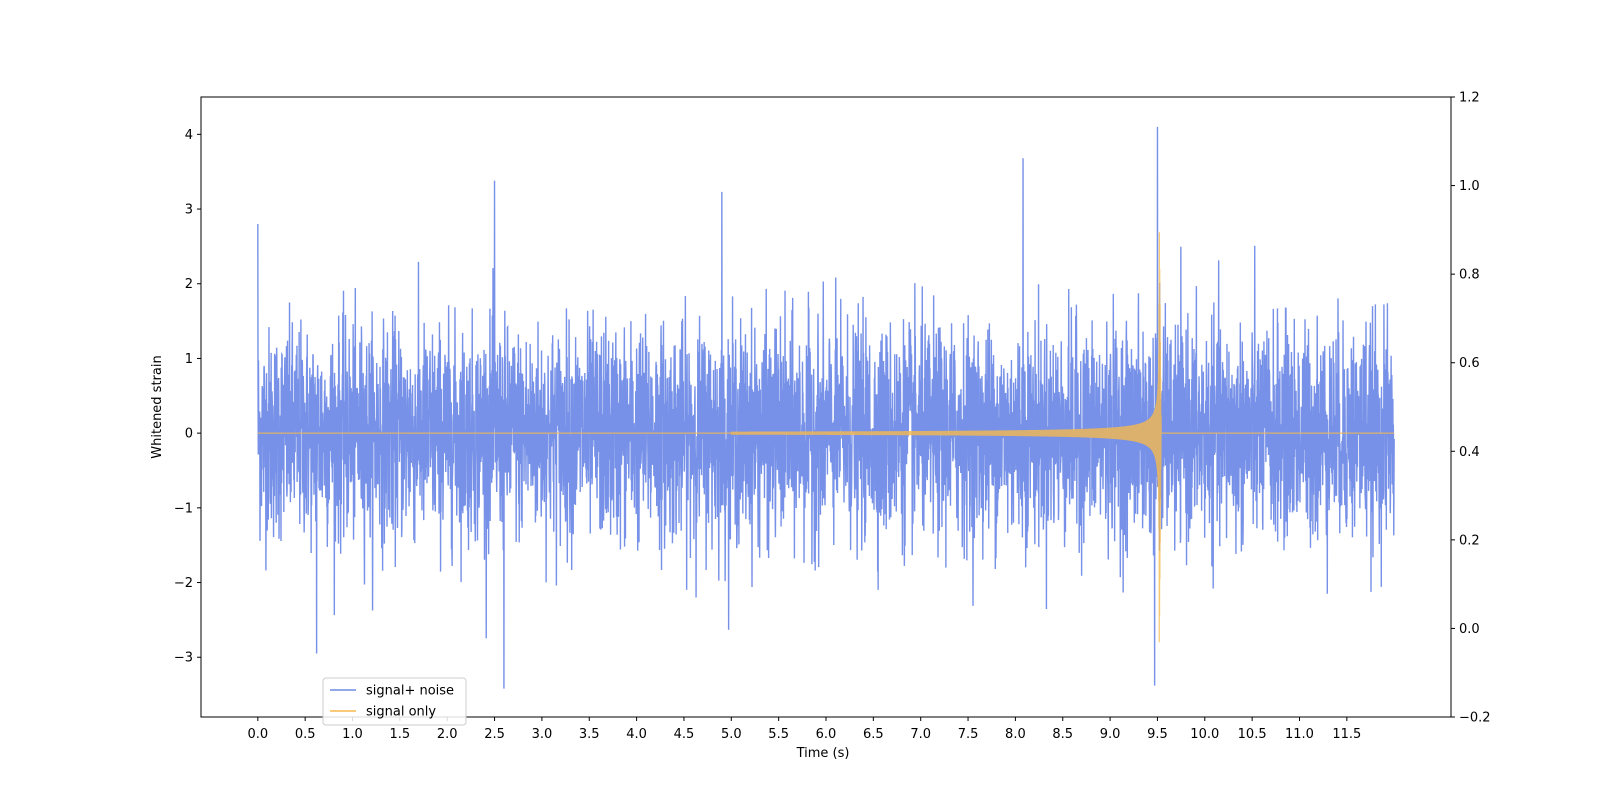 The image size is (1600, 800). I want to click on y-tick-label: −2, so click(183, 583).